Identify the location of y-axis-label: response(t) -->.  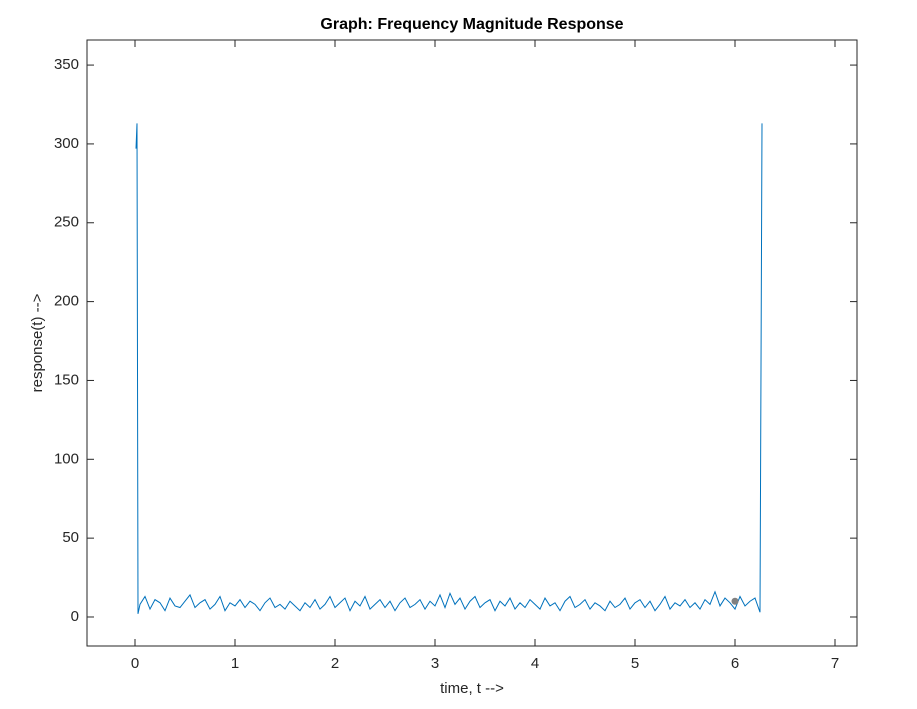
(37, 342).